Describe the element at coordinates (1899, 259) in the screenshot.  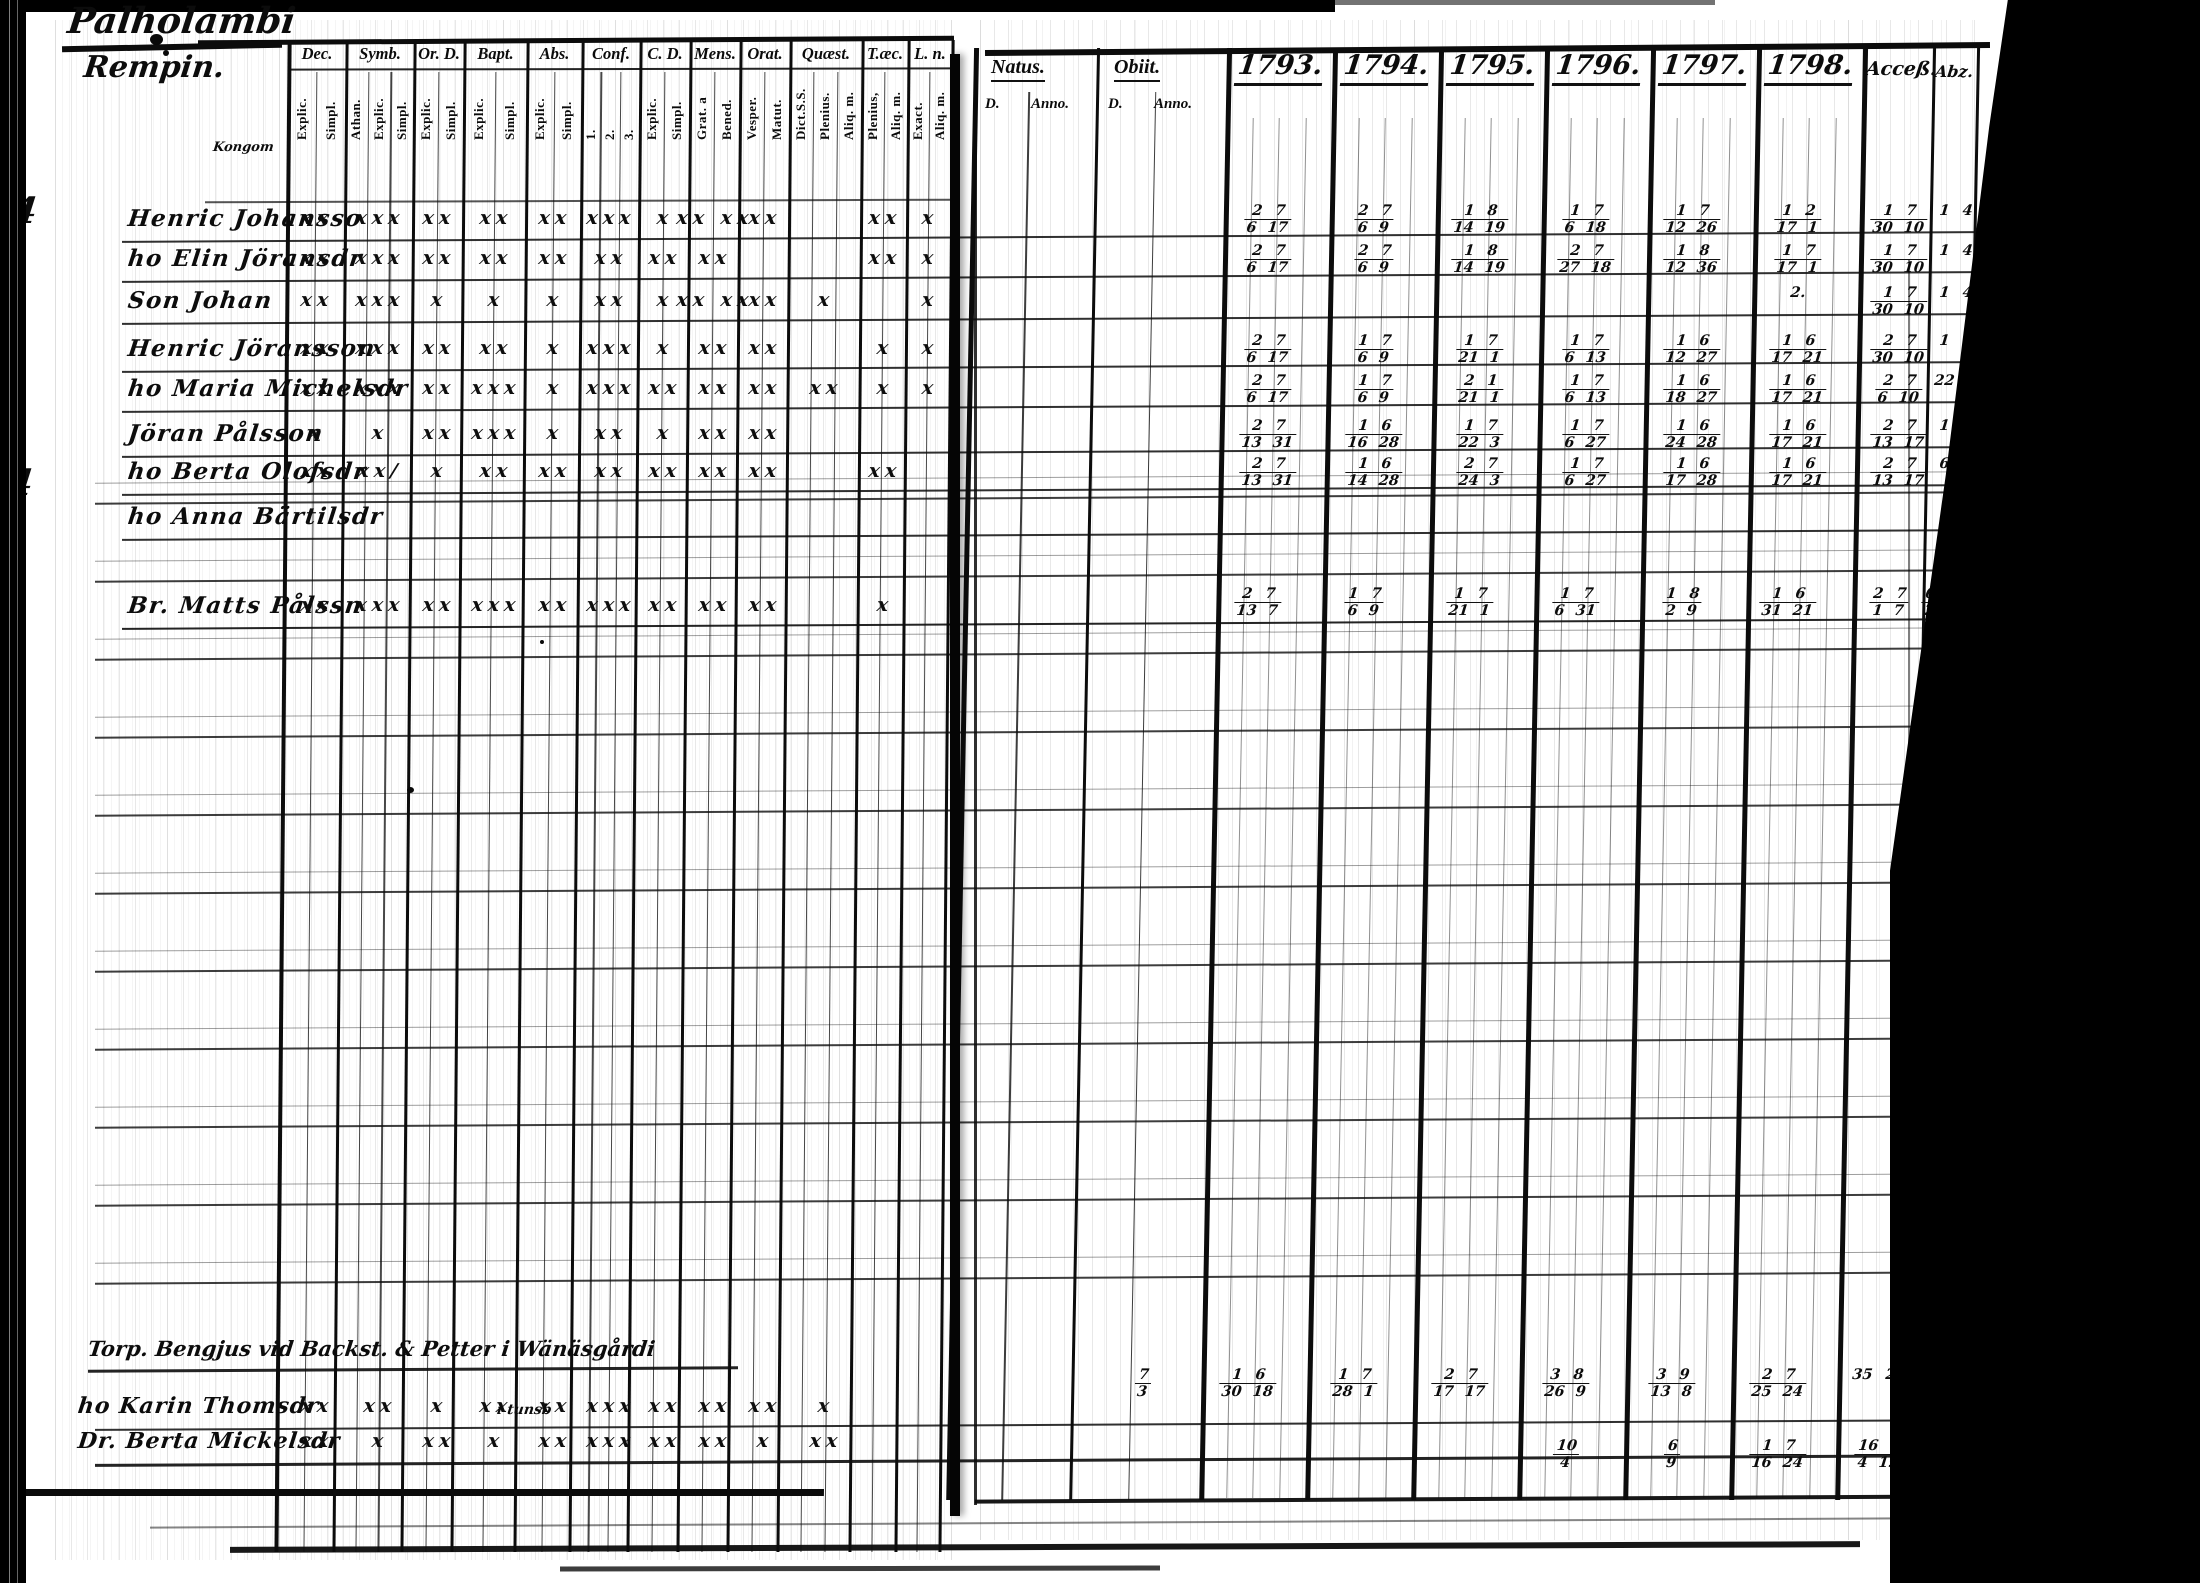
I see `entry-cell: 1 7 30 10` at that location.